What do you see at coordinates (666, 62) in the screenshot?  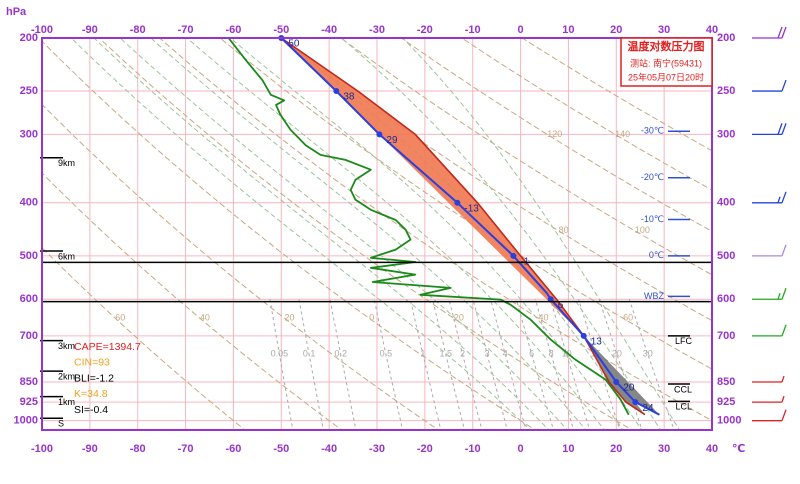 I see `title-box` at bounding box center [666, 62].